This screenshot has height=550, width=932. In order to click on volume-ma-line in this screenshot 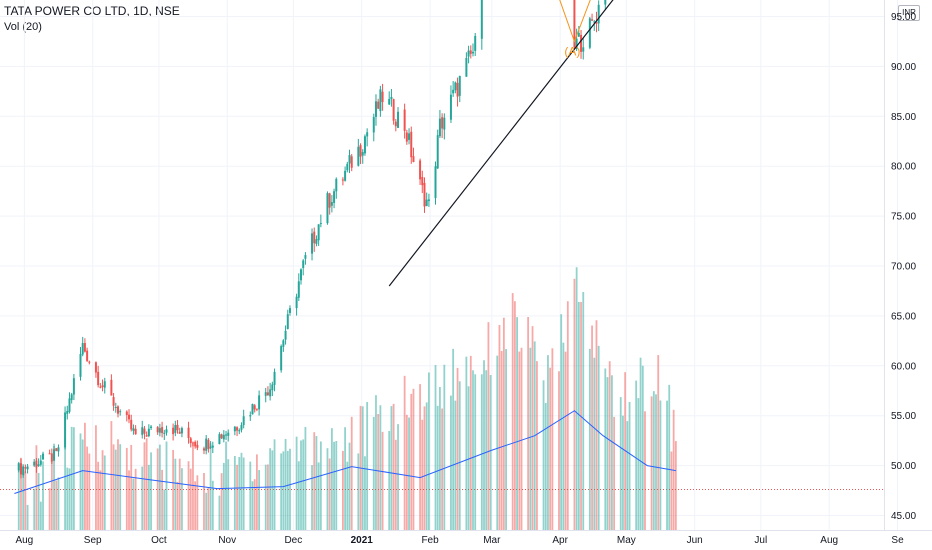, I will do `click(345, 452)`.